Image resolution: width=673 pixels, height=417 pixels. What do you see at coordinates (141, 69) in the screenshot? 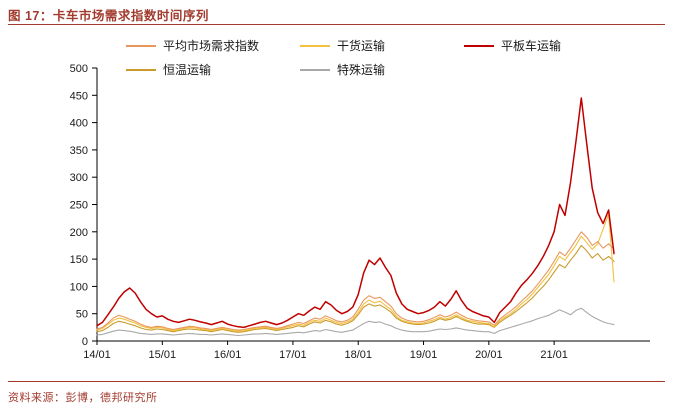
I see `temperature-controlled-line-swatch` at bounding box center [141, 69].